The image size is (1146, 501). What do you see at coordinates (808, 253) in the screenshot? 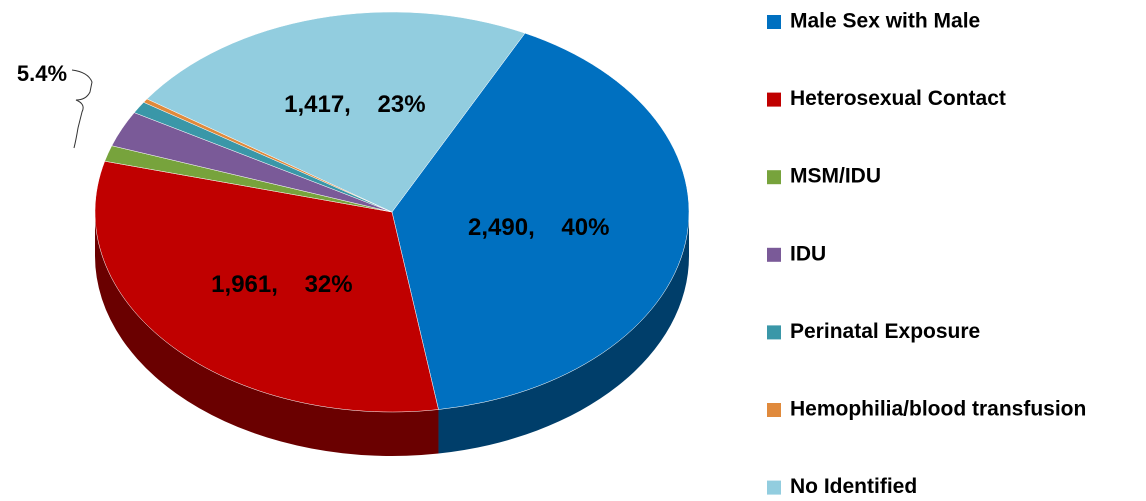
I see `legend-label: IDU` at bounding box center [808, 253].